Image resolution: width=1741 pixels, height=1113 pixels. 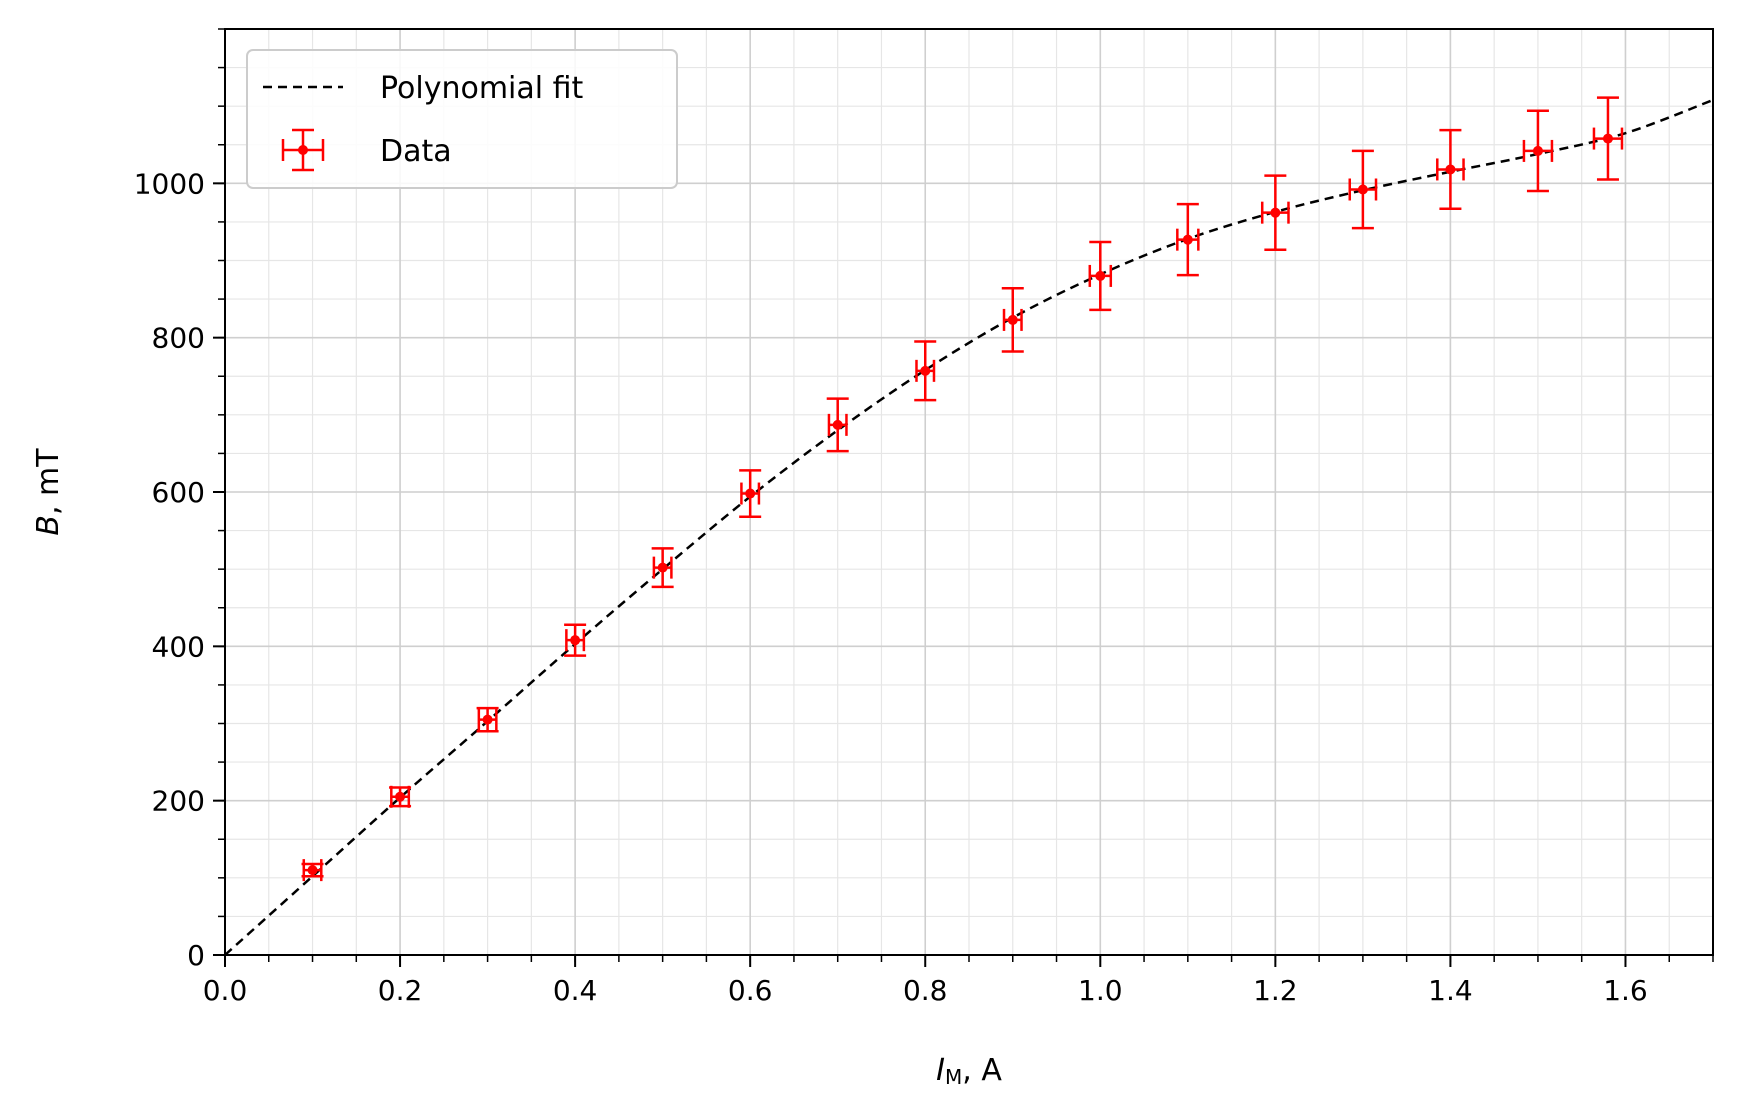 I want to click on x-tick-label: 1.2, so click(x=1275, y=990).